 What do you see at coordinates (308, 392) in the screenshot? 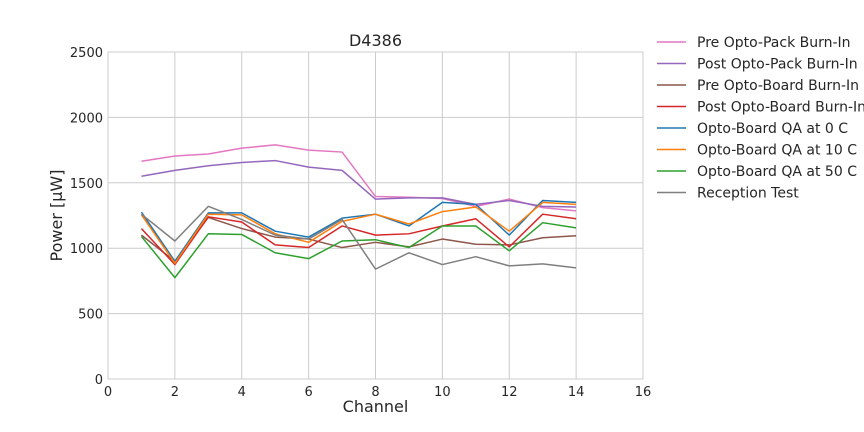
I see `x-tick-label: 6` at bounding box center [308, 392].